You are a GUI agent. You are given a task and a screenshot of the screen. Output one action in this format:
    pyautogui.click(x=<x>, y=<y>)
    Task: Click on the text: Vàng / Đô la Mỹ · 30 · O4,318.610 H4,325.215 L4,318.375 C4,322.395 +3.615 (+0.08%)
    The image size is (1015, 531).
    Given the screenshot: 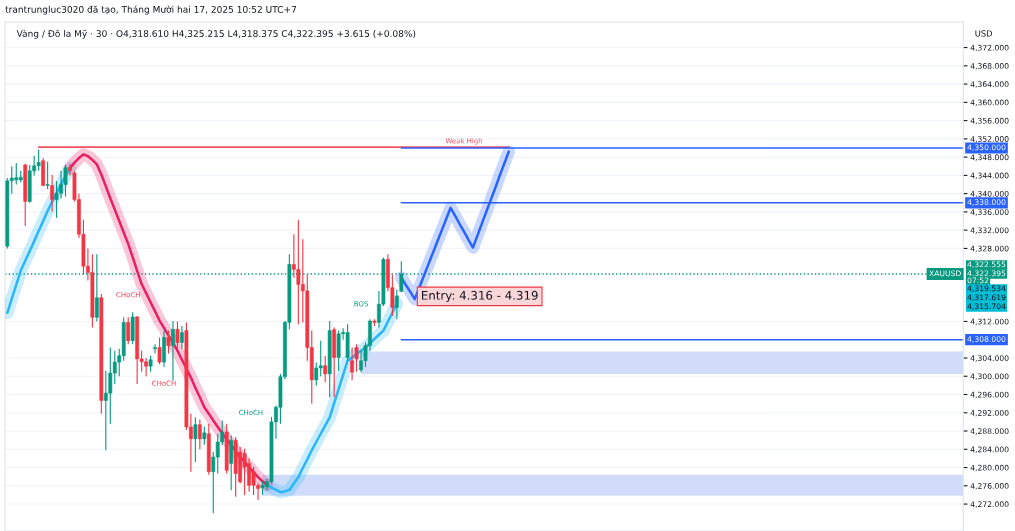 What is the action you would take?
    pyautogui.click(x=216, y=34)
    